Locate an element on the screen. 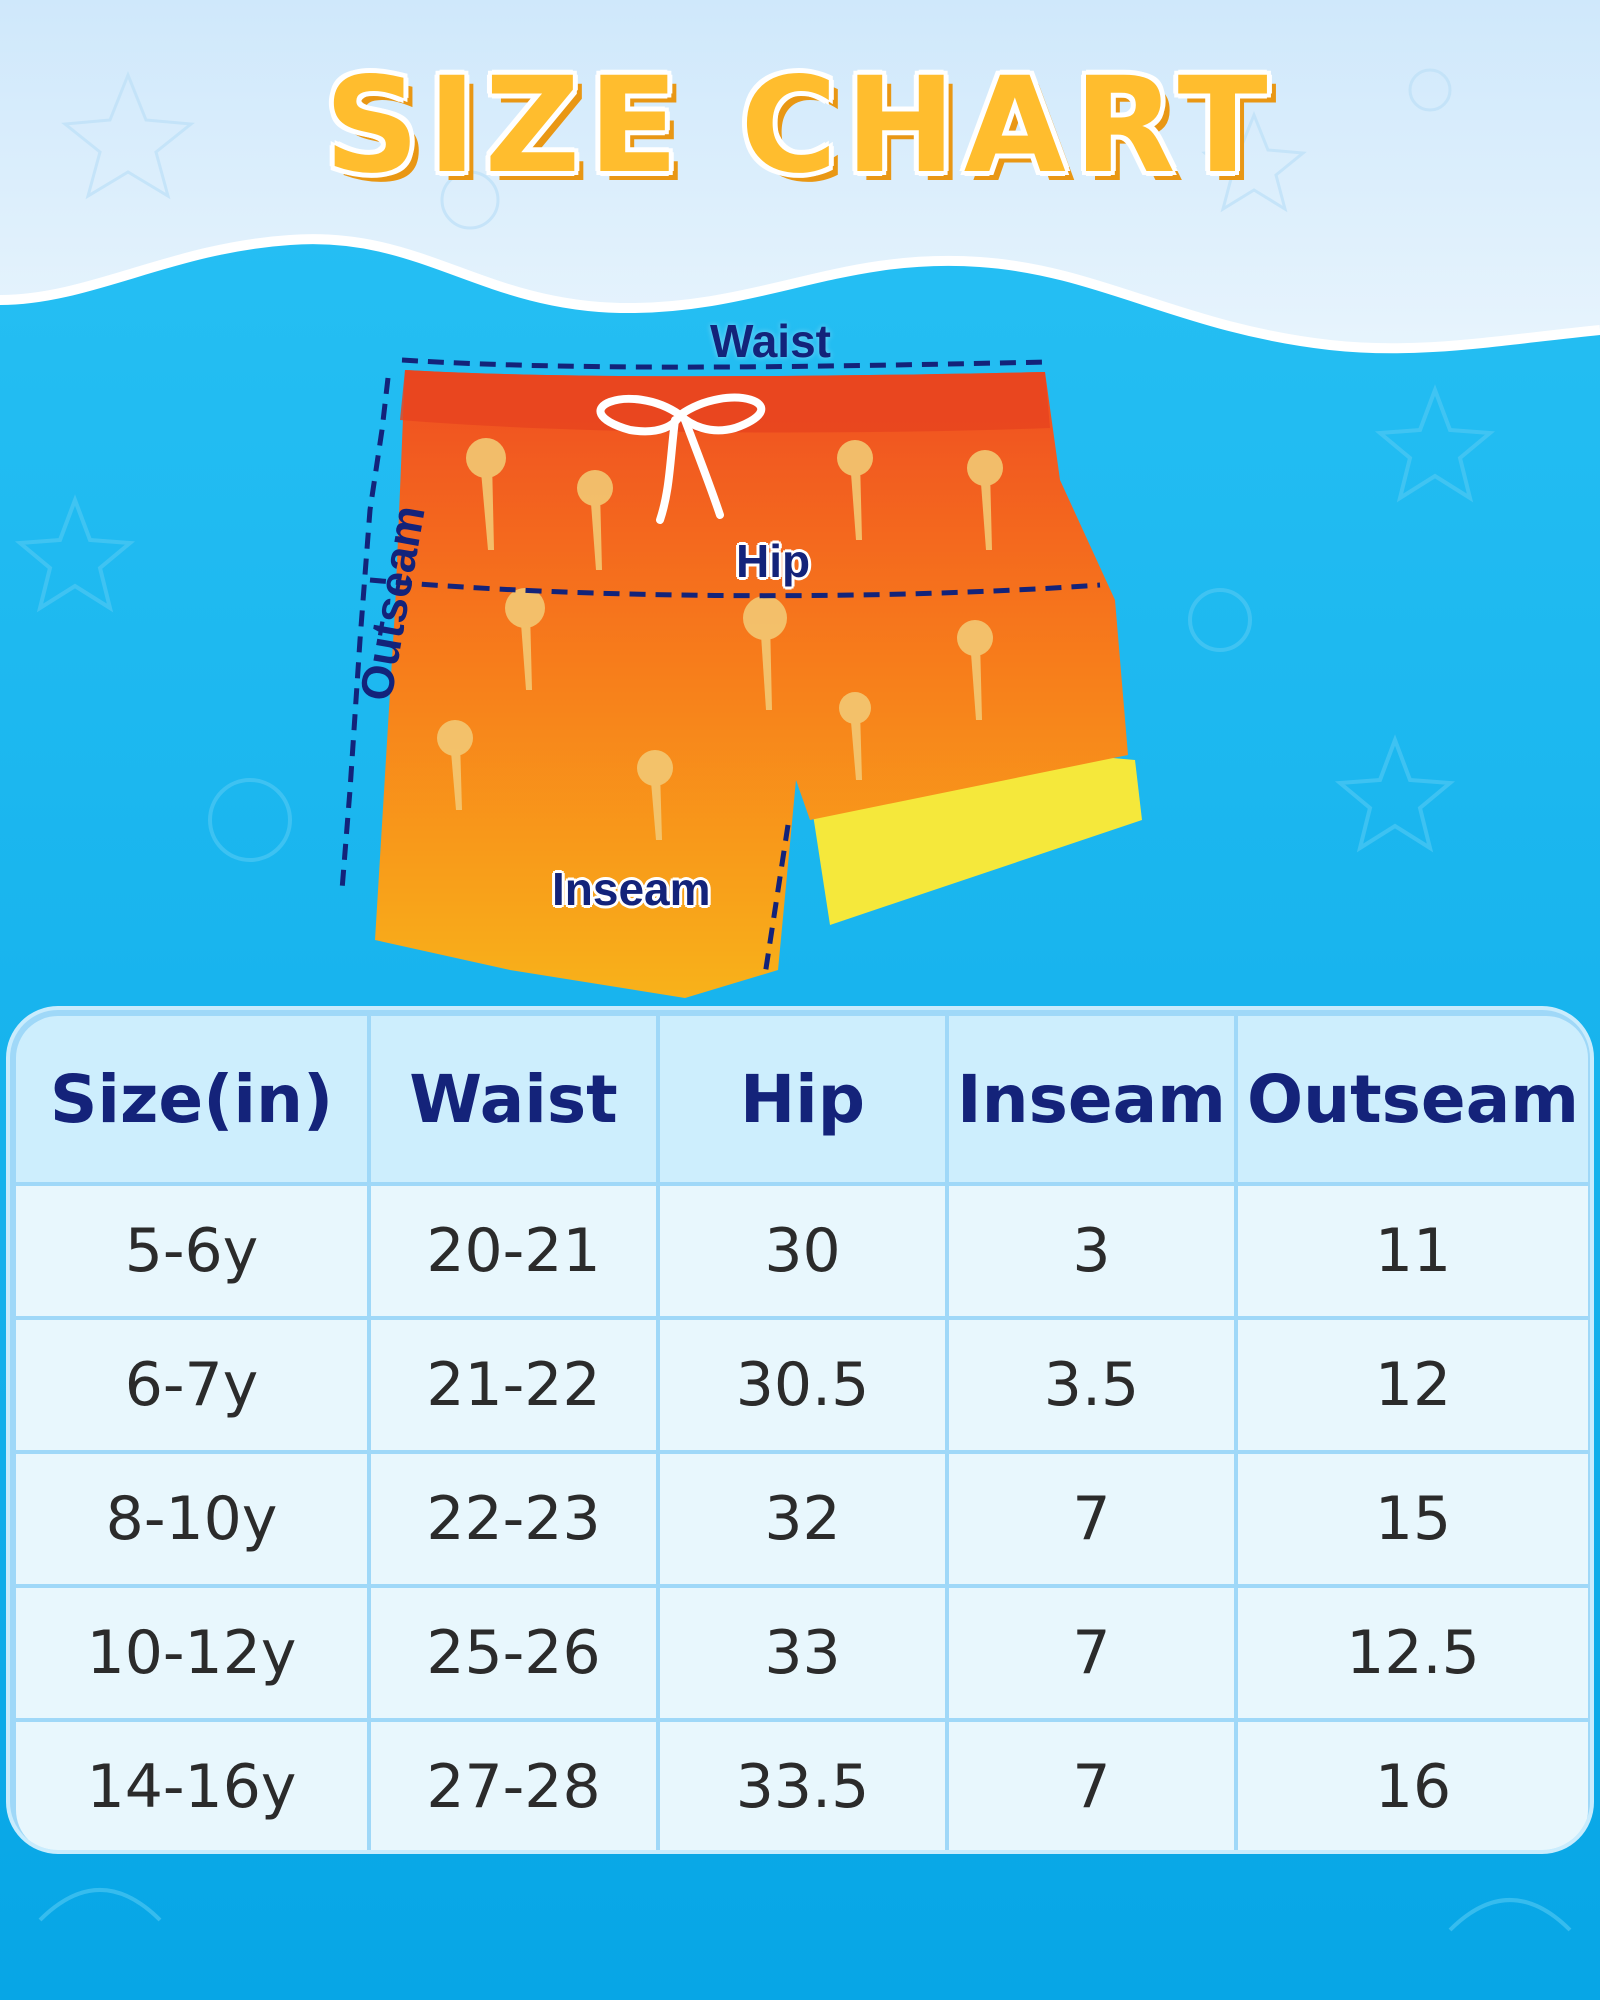  table-cell: 12.5 is located at coordinates (1413, 1653).